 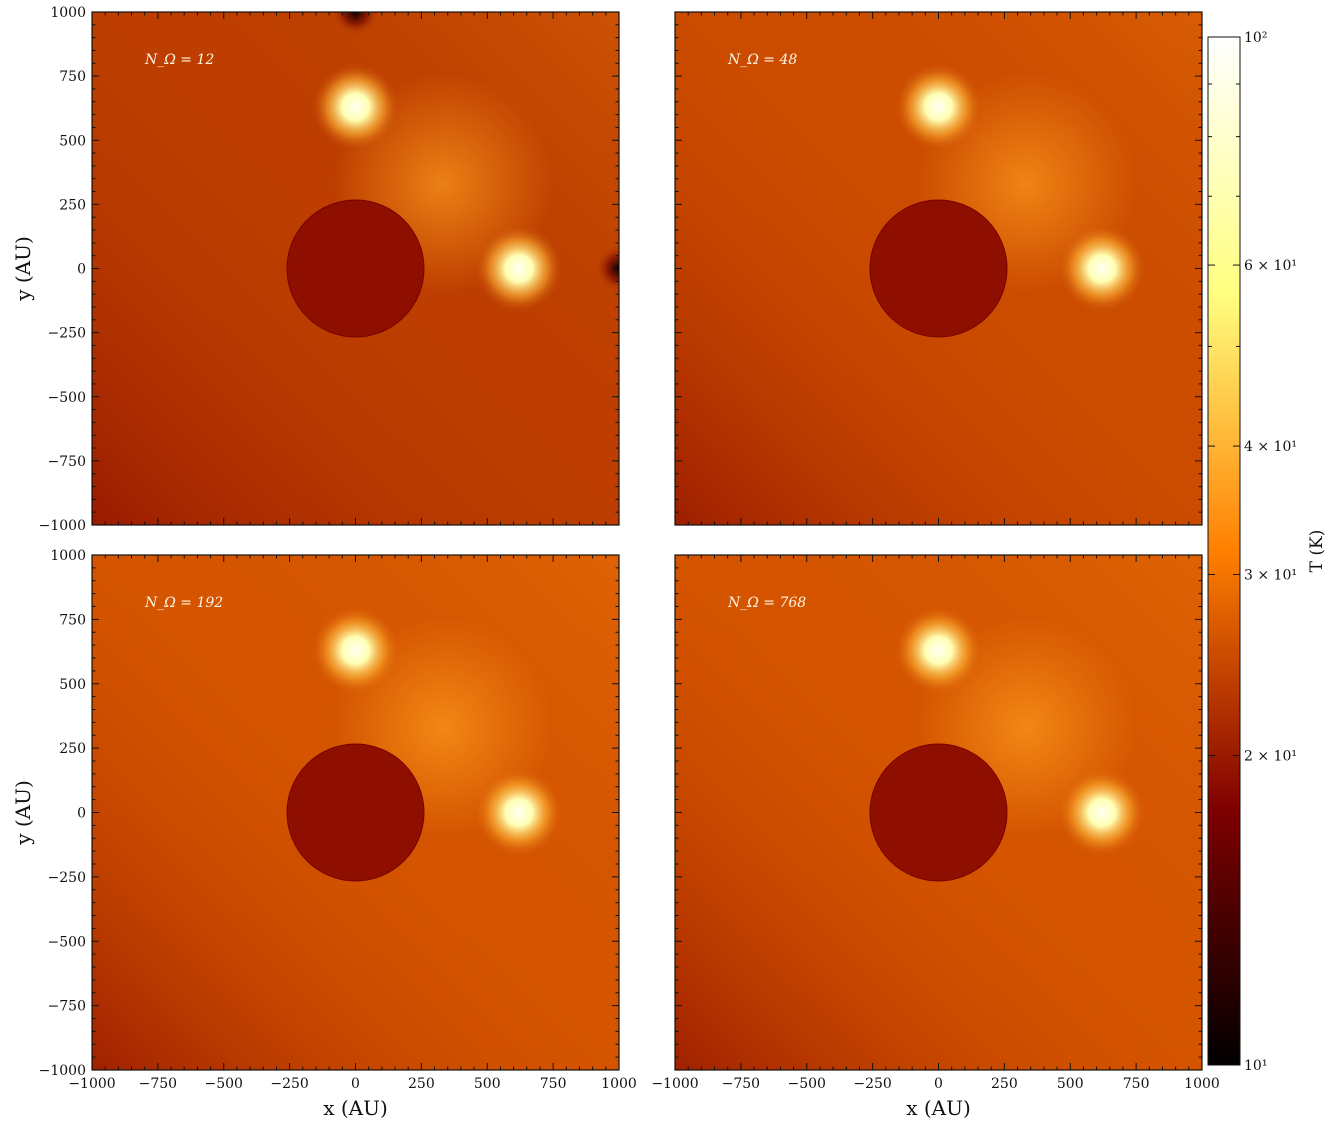 I want to click on colorbar: 10² 6 × 10¹ 4 × 10¹ 3 × 10¹ 2 × 10¹ 10¹ T (K), so click(x=1267, y=552).